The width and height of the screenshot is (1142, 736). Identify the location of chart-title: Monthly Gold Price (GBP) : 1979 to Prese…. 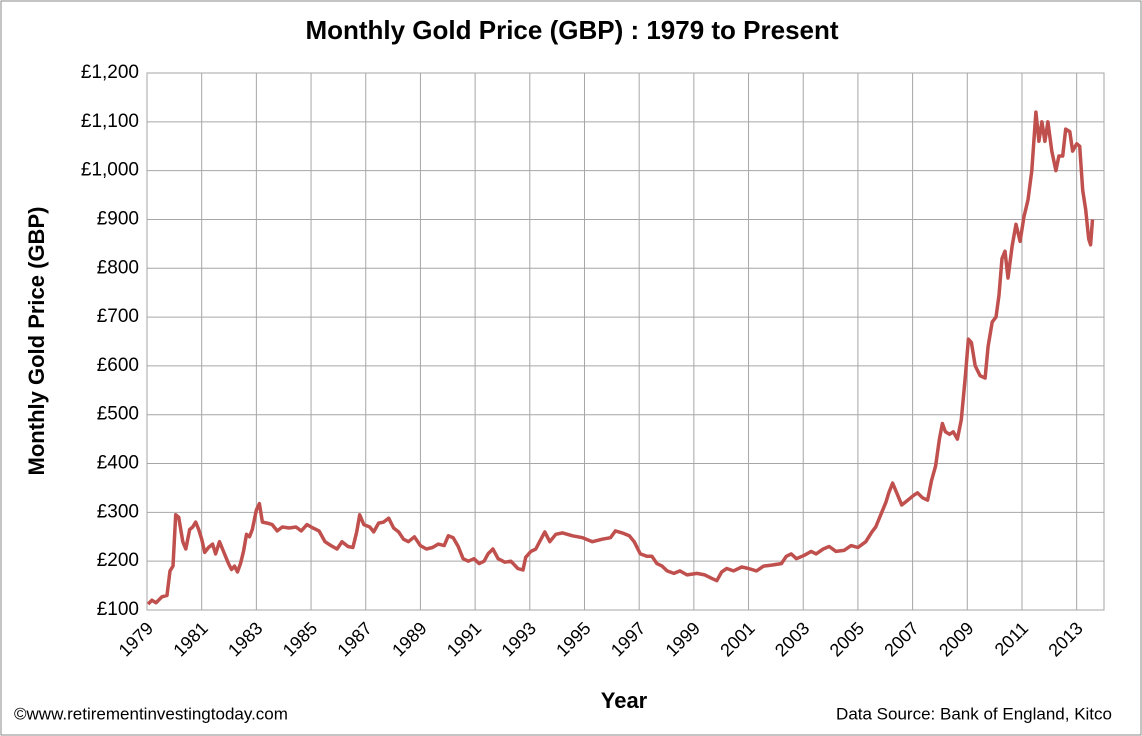
(571, 30).